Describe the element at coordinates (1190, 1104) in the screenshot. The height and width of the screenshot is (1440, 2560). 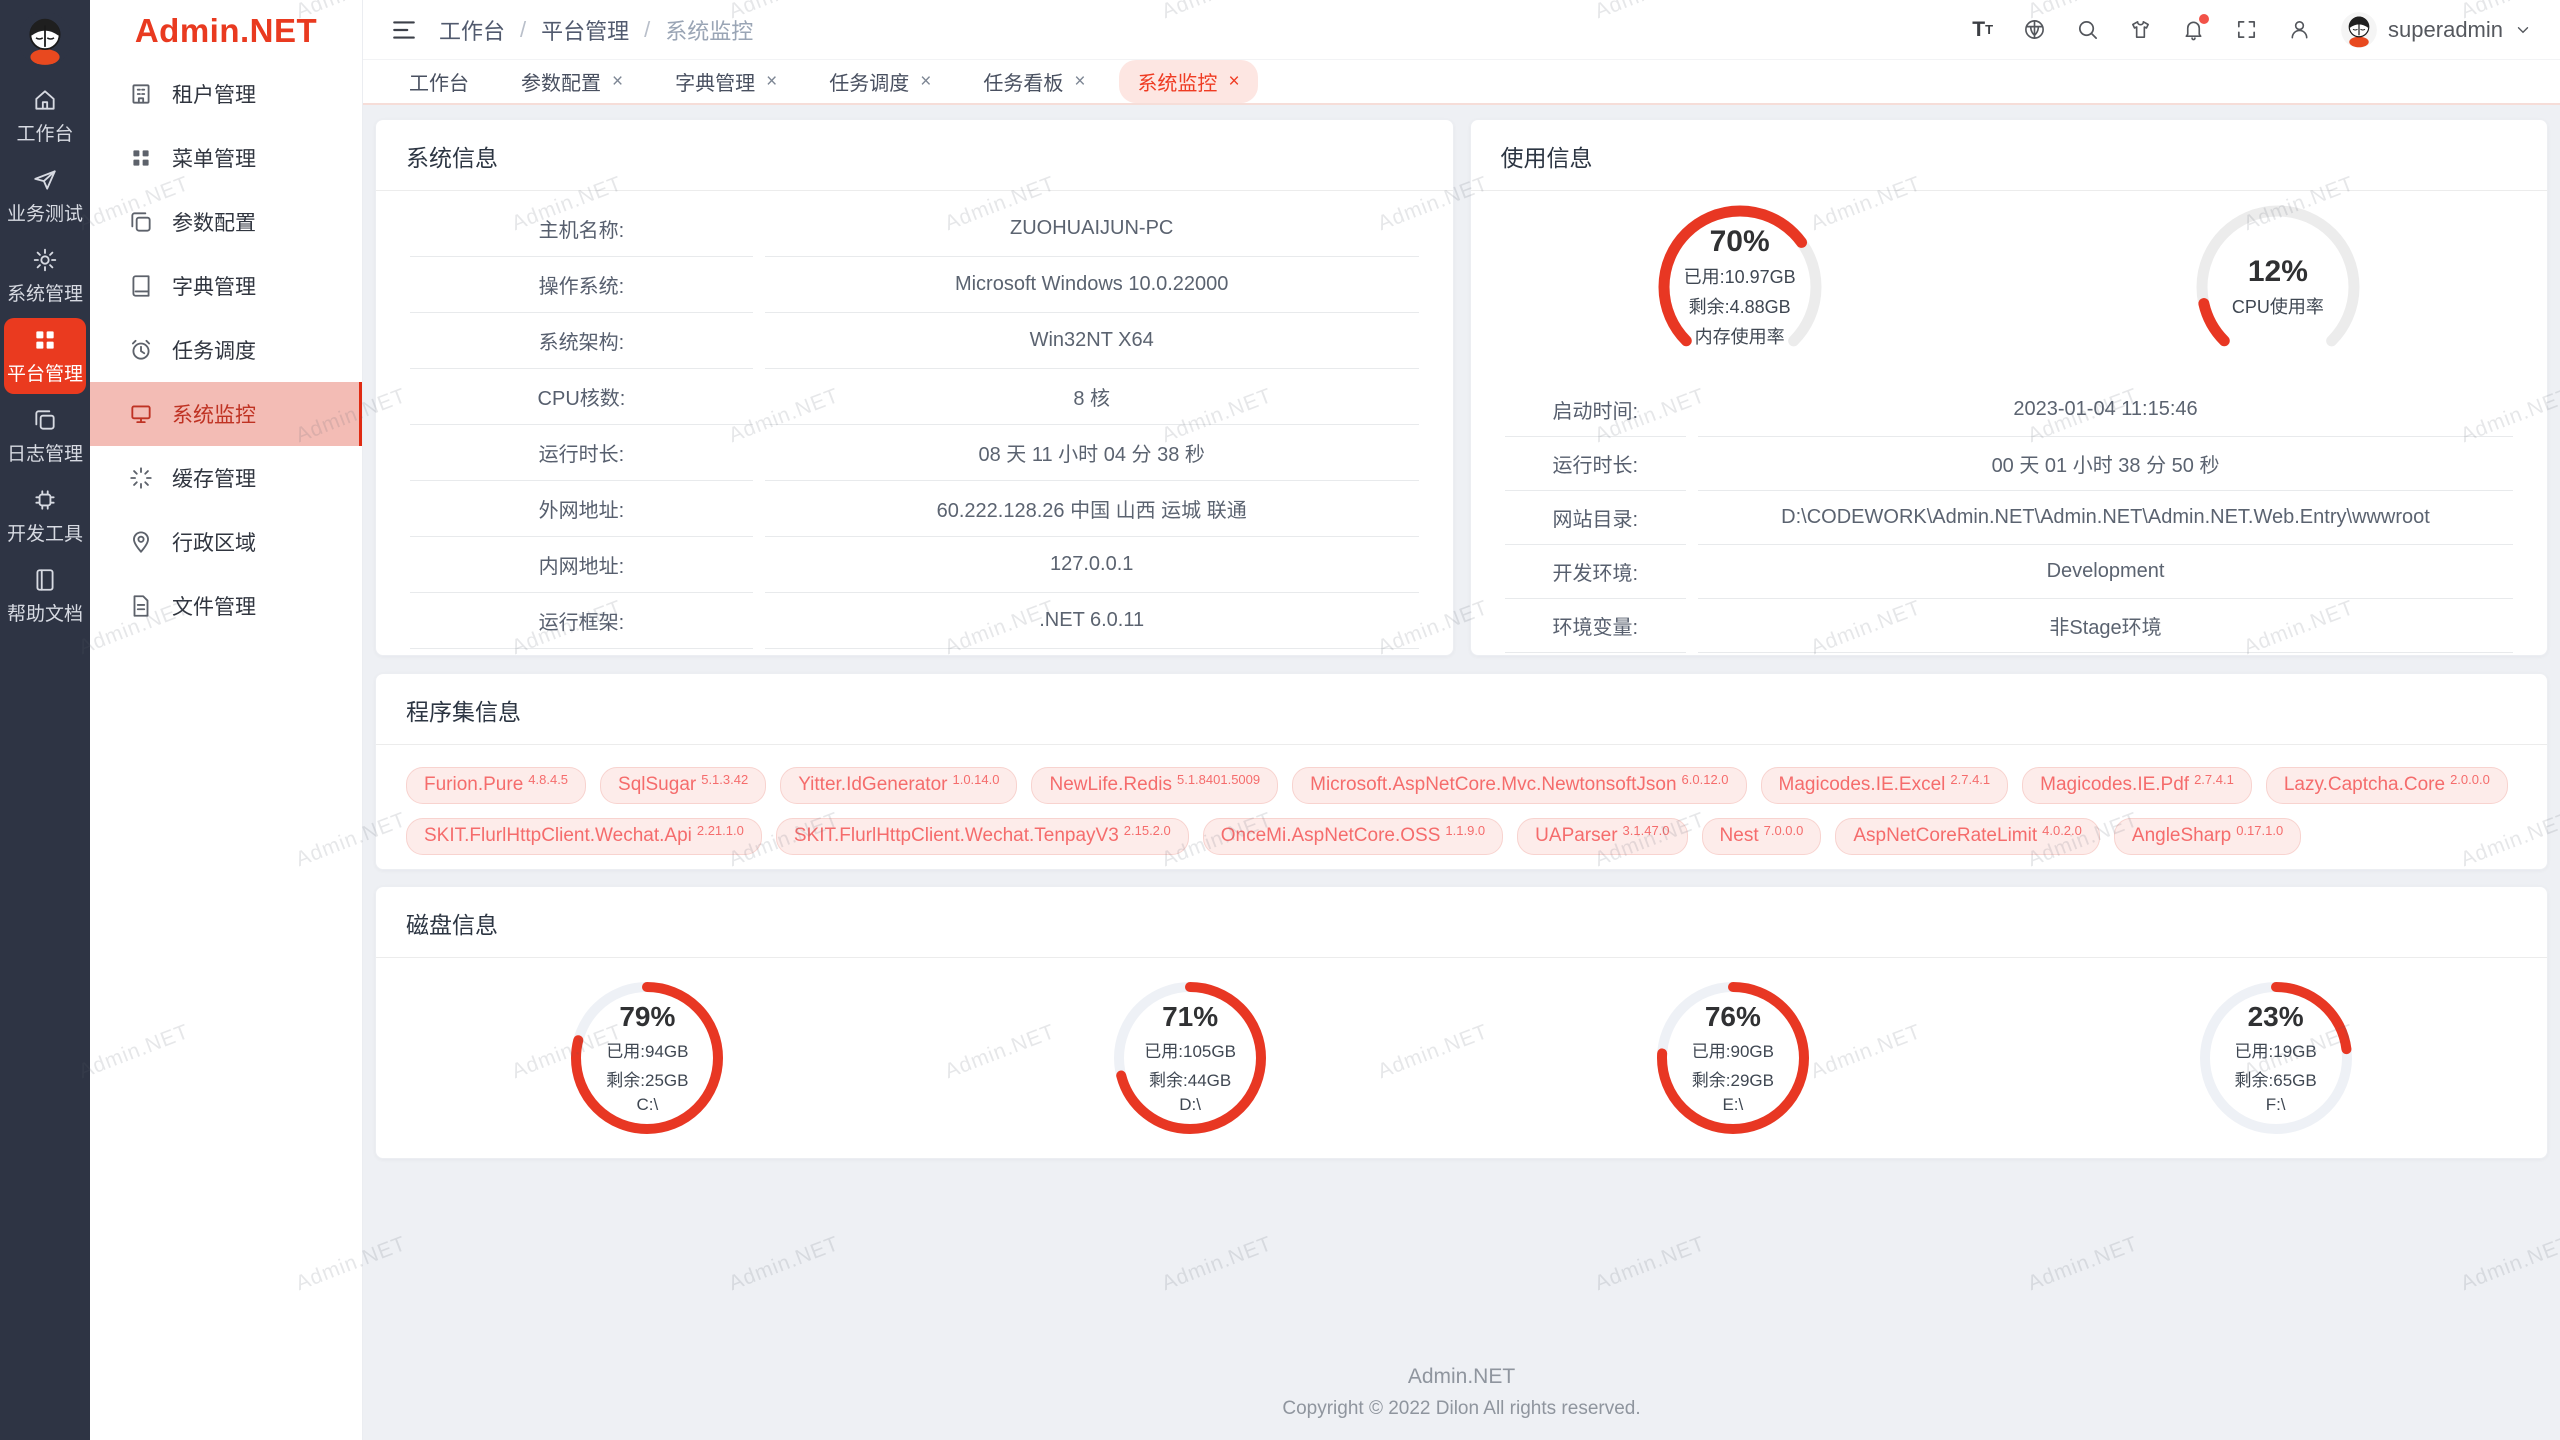
I see `gauge-line: D:\` at that location.